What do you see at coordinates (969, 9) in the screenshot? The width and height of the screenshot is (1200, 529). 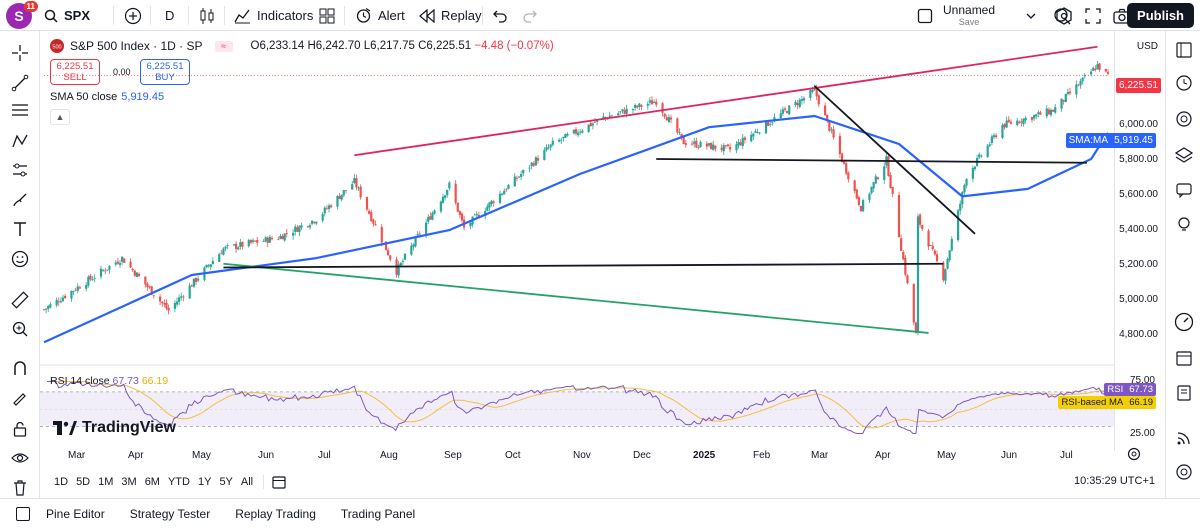 I see `layout-name: Unnamed` at bounding box center [969, 9].